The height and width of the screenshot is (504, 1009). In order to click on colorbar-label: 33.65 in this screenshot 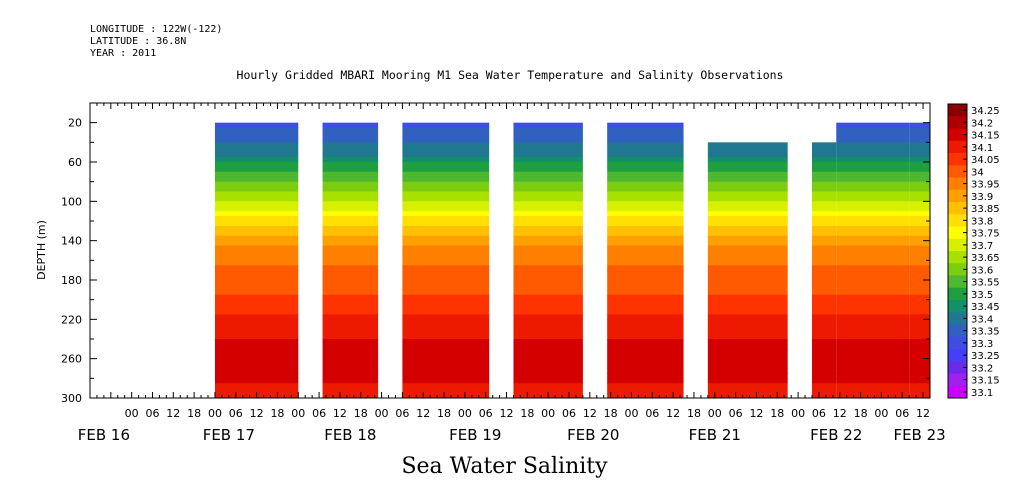, I will do `click(985, 258)`.